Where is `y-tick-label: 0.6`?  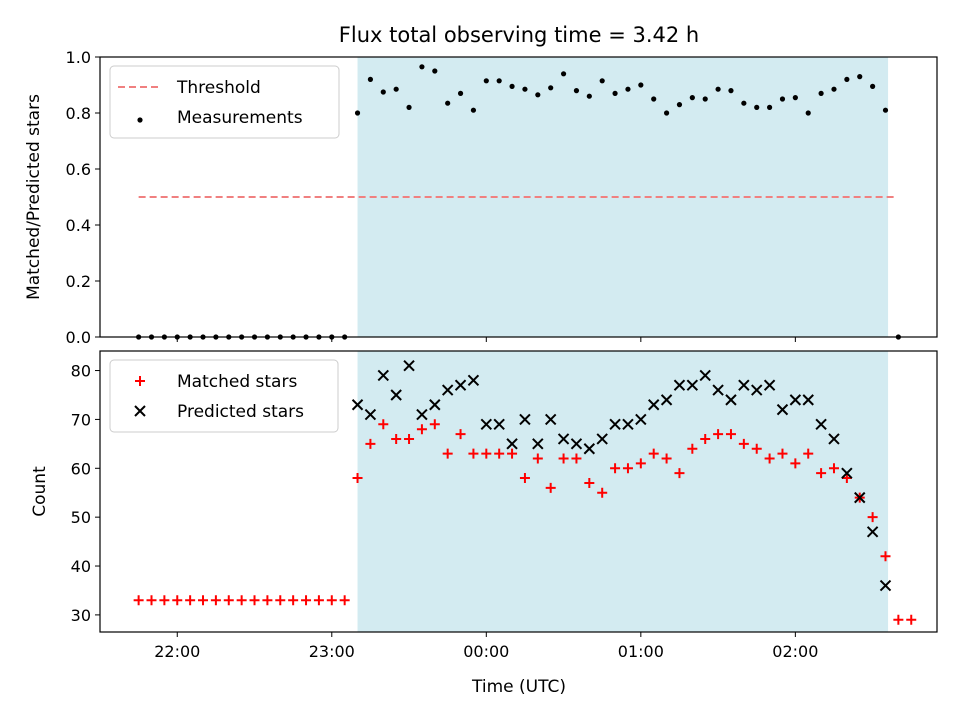
y-tick-label: 0.6 is located at coordinates (78, 169).